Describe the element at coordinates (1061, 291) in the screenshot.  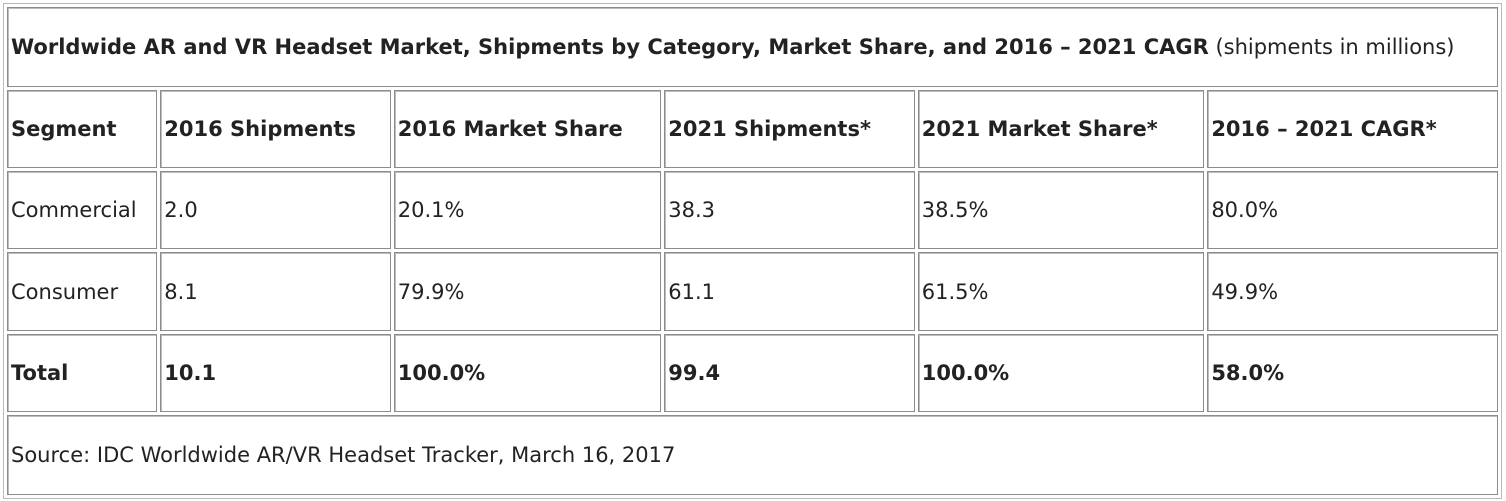
I see `table-cell: 61.5%` at that location.